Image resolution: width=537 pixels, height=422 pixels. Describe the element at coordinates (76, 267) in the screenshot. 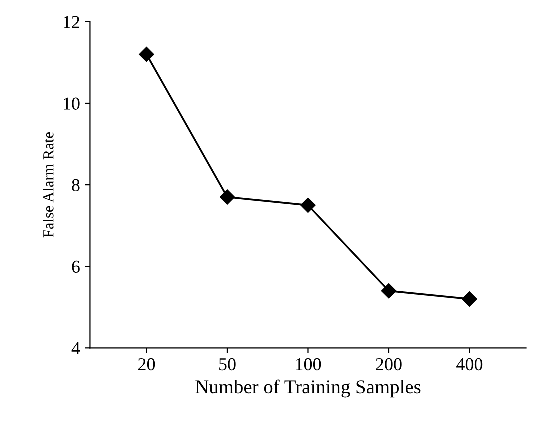

I see `y-tick-label: 6` at that location.